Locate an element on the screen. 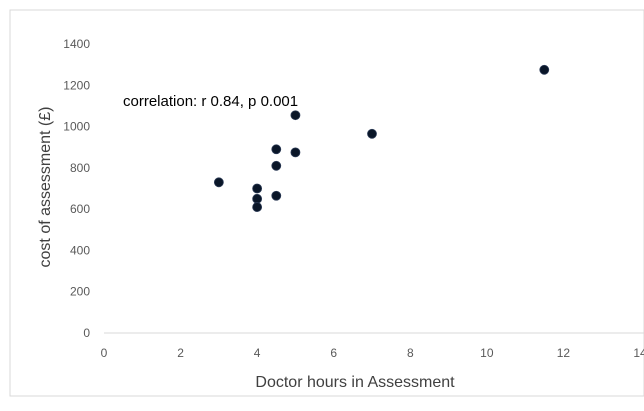  y-tick-label: 0 is located at coordinates (86, 333).